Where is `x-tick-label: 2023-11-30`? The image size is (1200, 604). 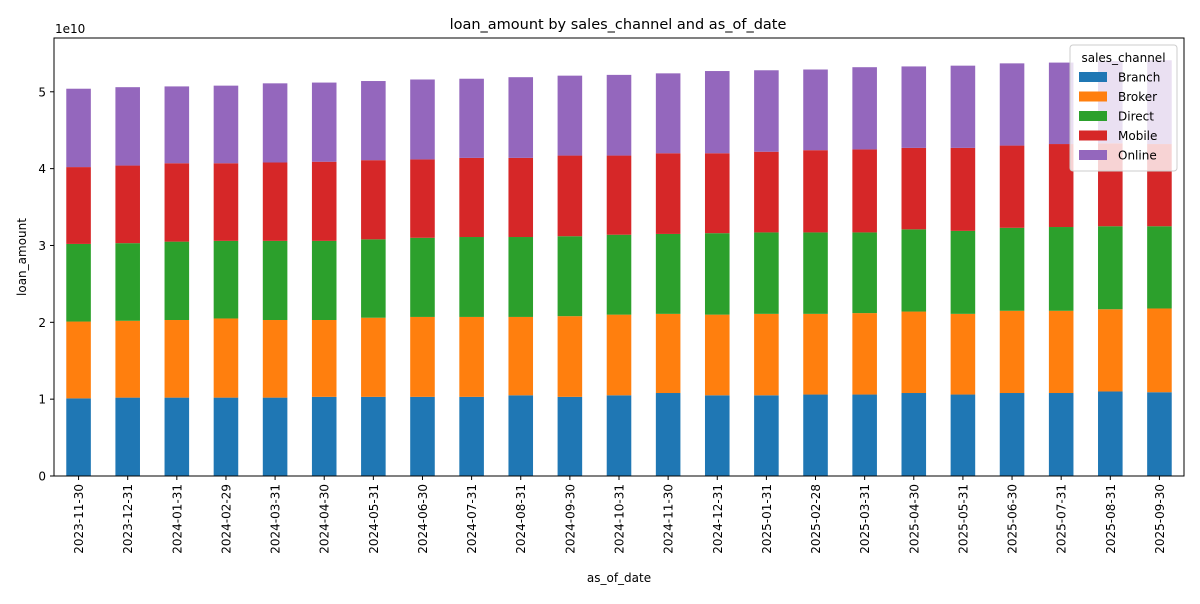
x-tick-label: 2023-11-30 is located at coordinates (79, 519).